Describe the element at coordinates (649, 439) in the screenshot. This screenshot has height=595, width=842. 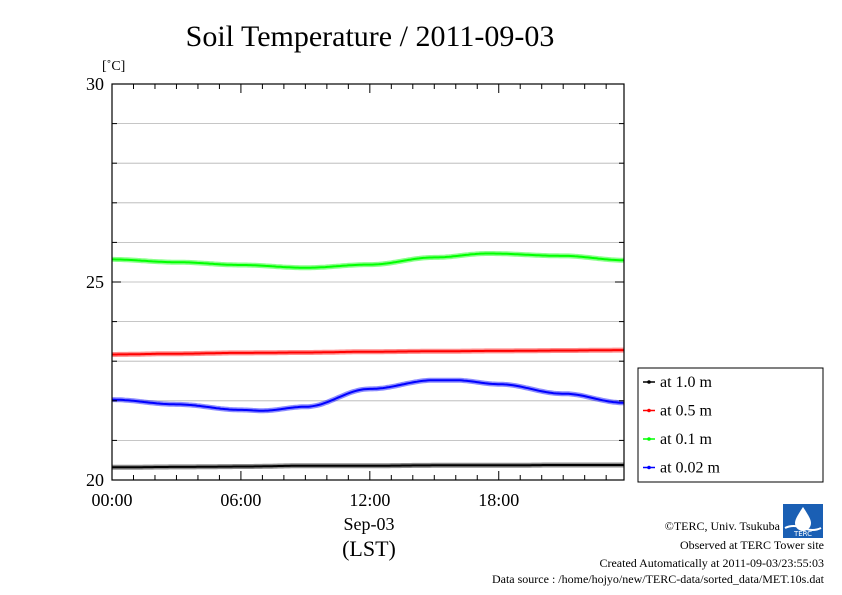
I see `legend-marker-at-0-1-m` at that location.